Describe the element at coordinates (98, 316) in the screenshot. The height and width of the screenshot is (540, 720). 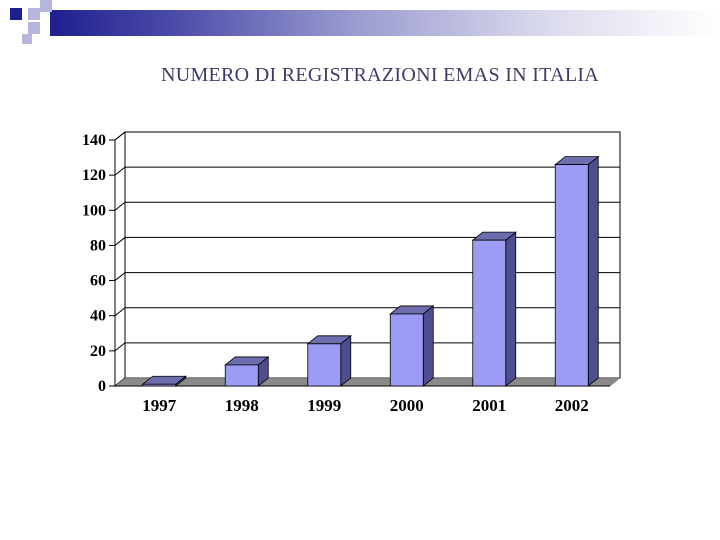
I see `y-tick-label: 40` at that location.